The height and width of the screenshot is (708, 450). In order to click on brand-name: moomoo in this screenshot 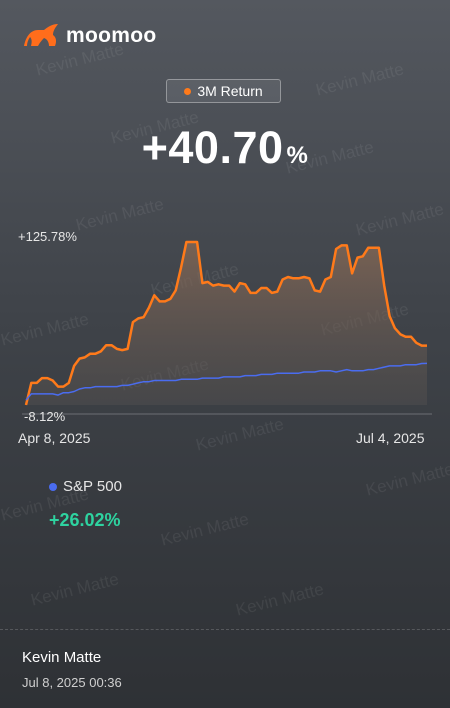, I will do `click(111, 35)`.